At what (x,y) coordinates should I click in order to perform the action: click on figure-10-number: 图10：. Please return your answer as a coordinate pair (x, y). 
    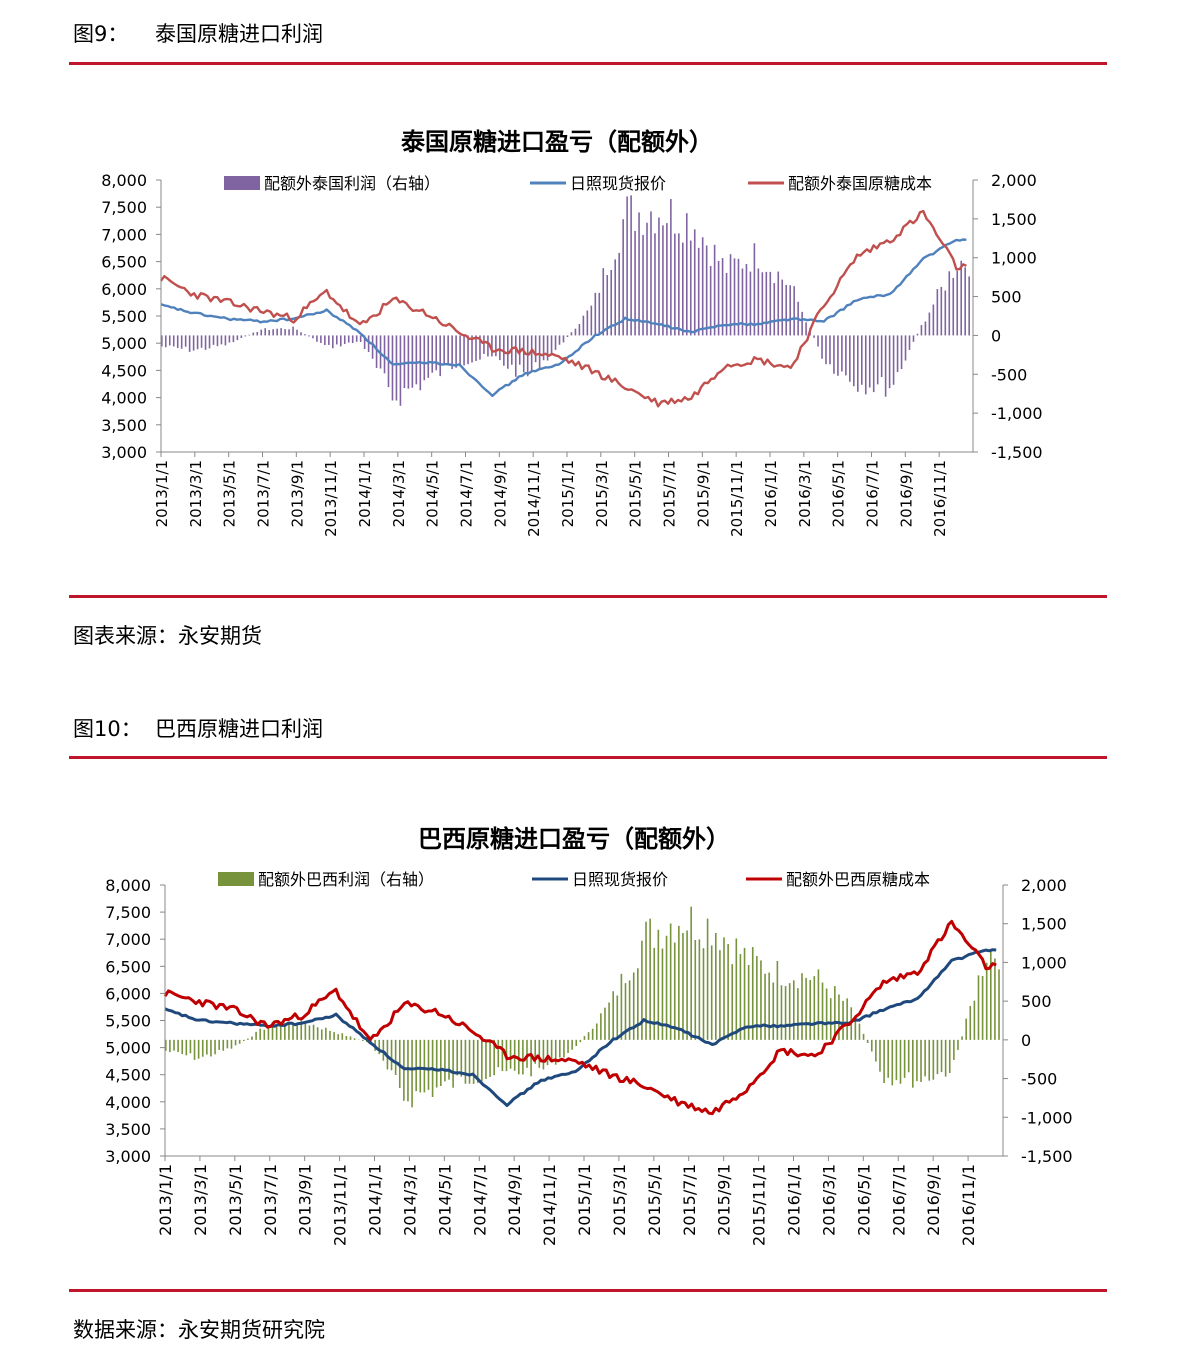
    Looking at the image, I should click on (107, 729).